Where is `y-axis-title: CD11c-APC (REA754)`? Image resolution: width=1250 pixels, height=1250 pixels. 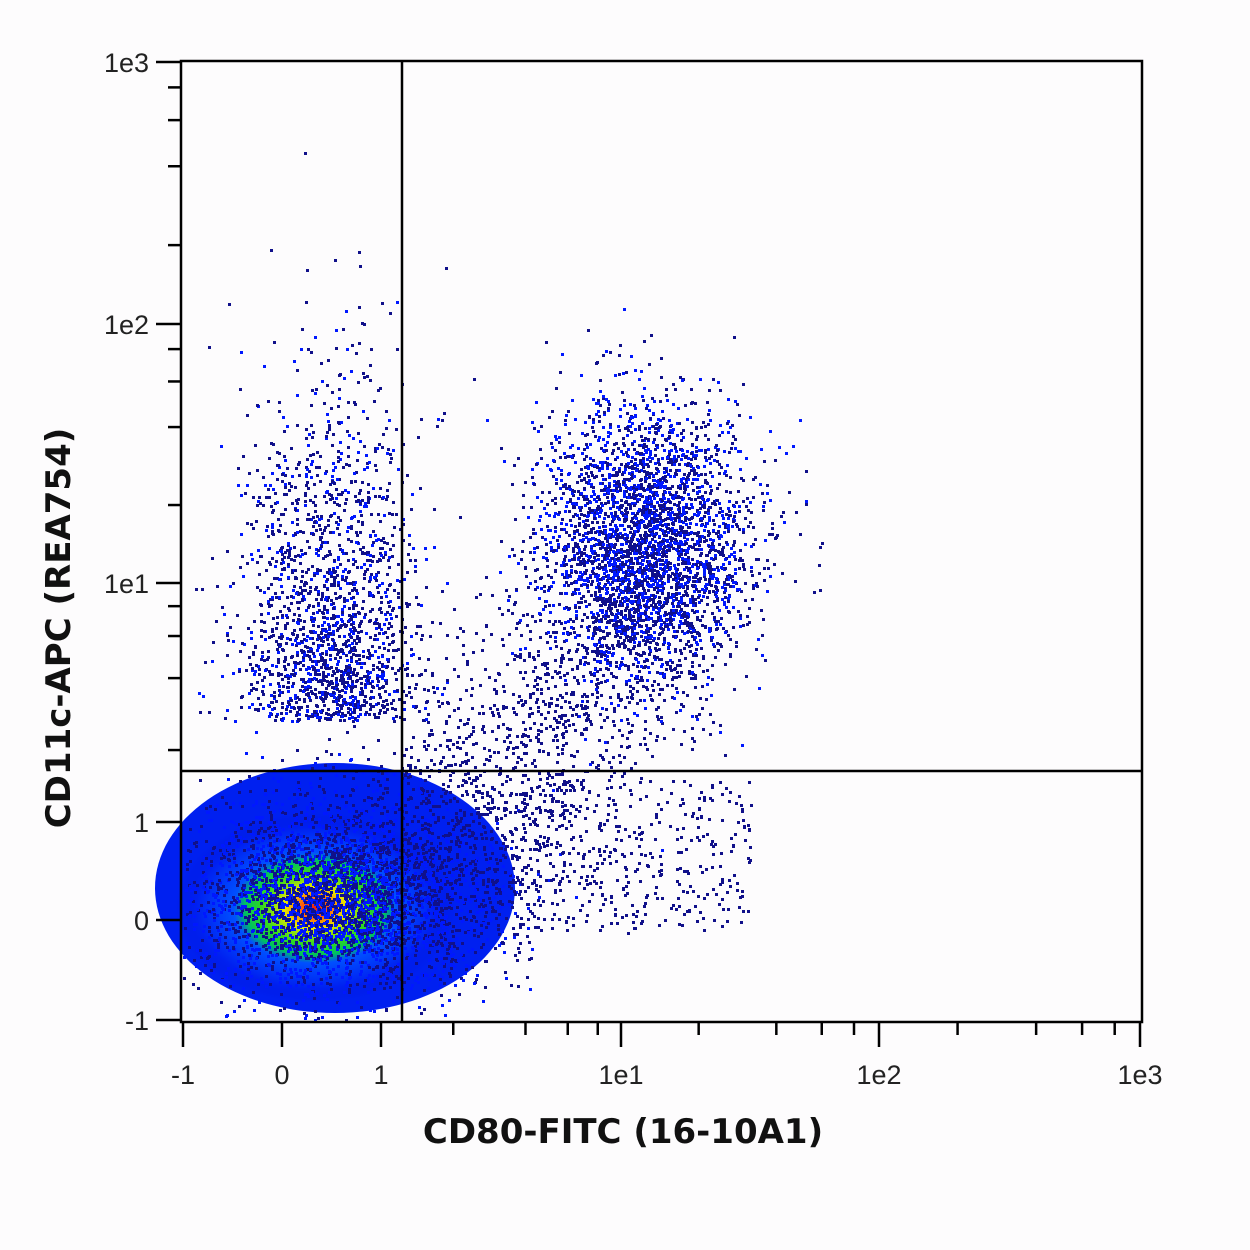 y-axis-title: CD11c-APC (REA754) is located at coordinates (59, 628).